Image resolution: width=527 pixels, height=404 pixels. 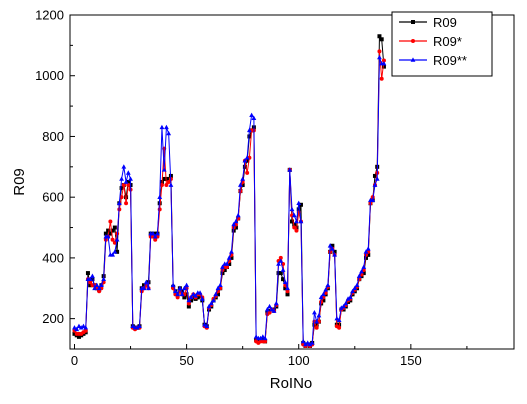 What do you see at coordinates (411, 360) in the screenshot?
I see `x-tick-label: 150` at bounding box center [411, 360].